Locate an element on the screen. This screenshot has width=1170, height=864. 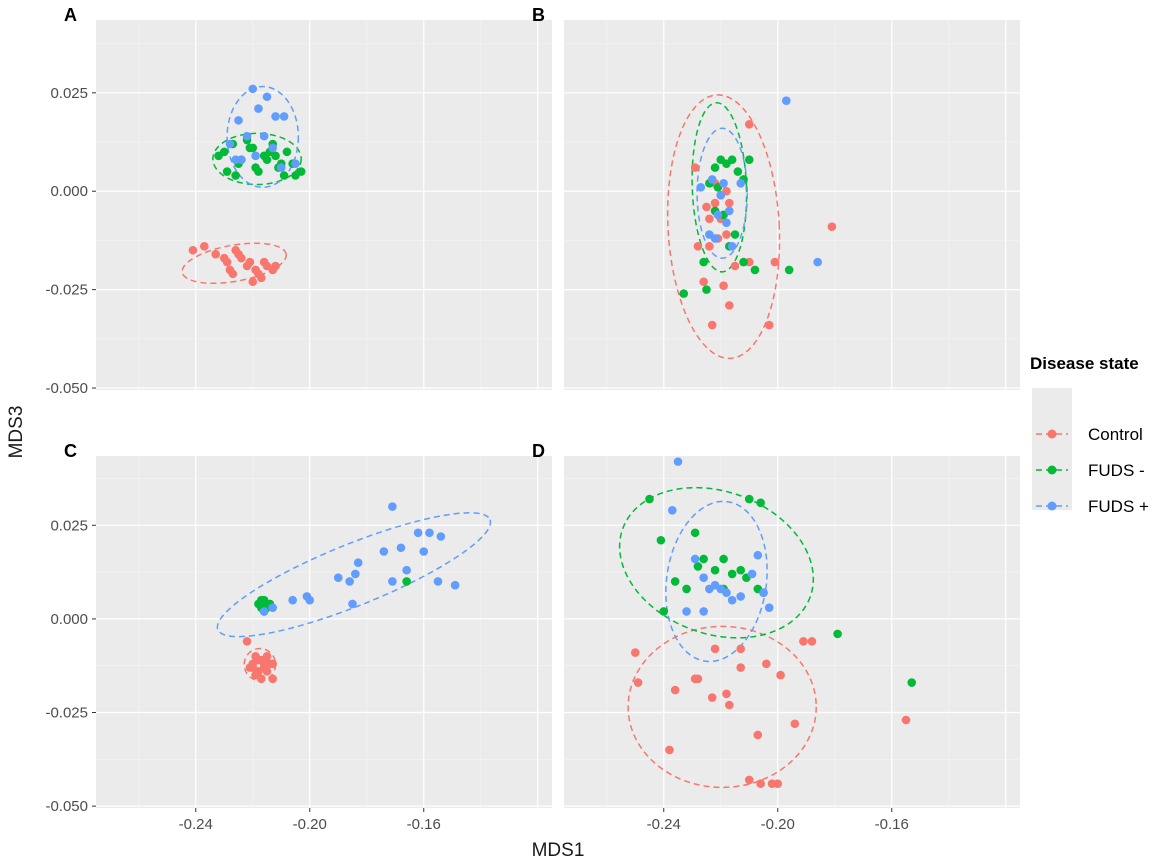
legend-key-point-control is located at coordinates (1052, 434).